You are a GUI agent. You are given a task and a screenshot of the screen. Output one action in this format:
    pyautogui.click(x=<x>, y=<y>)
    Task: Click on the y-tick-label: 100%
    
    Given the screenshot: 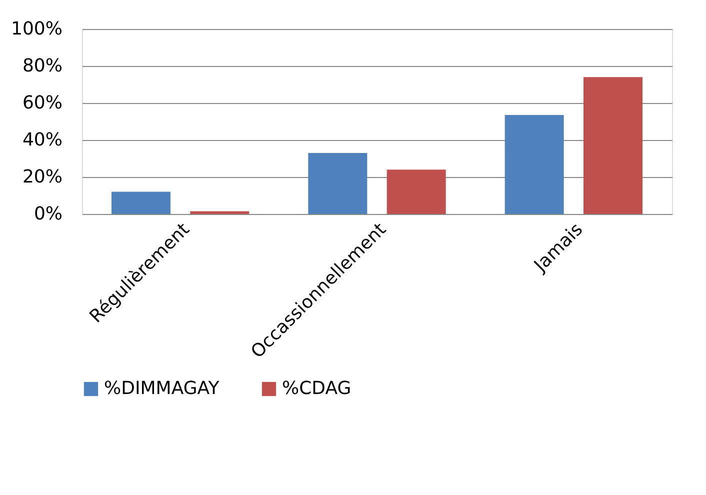 What is the action you would take?
    pyautogui.click(x=36, y=29)
    